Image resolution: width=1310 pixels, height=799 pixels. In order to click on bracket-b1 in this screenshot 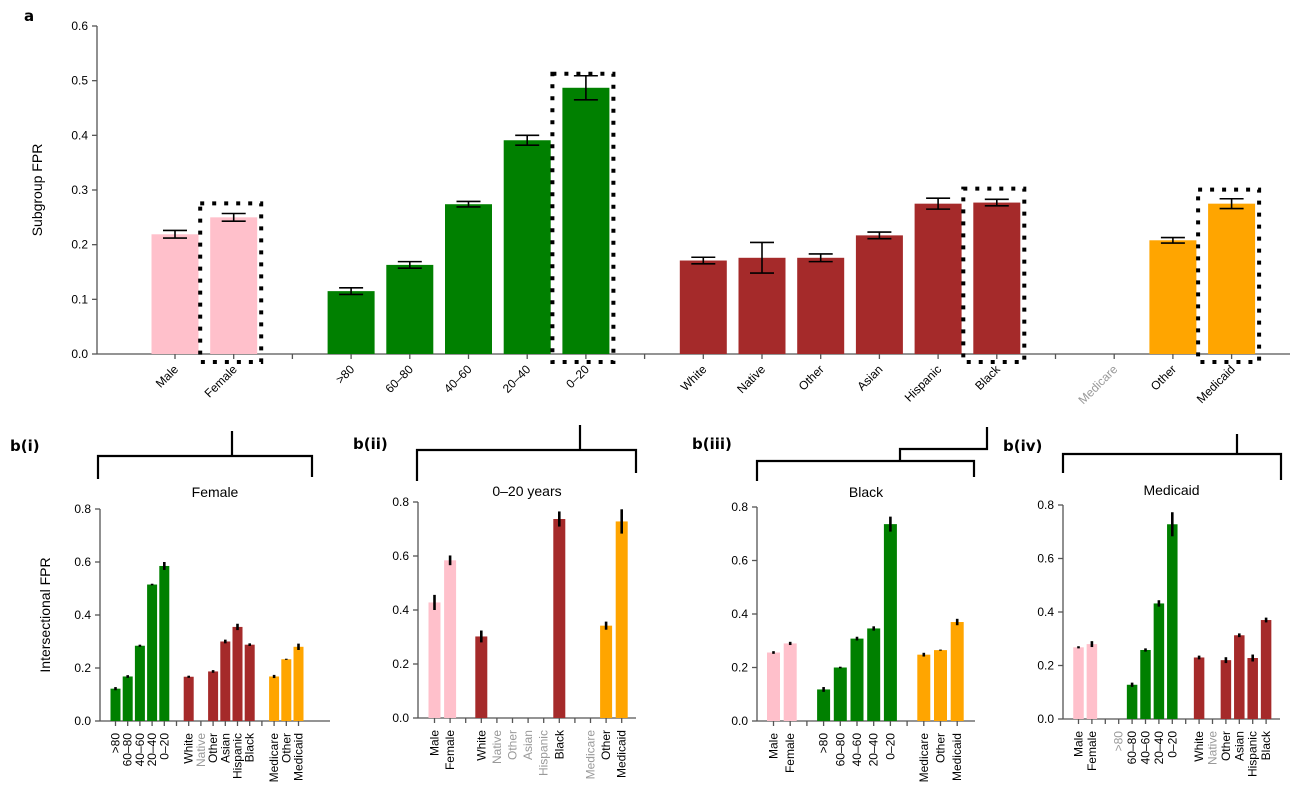, I will do `click(205, 455)`.